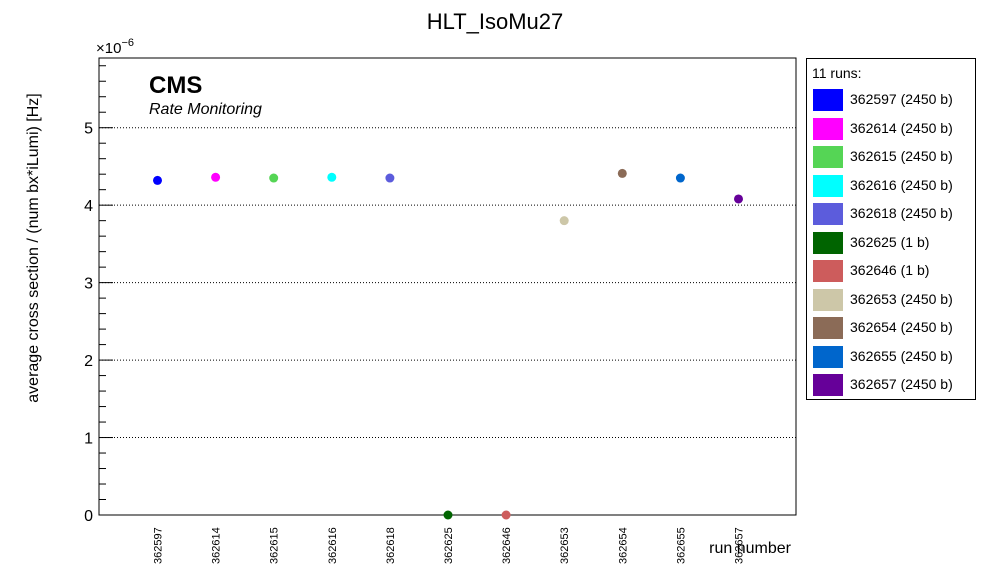 Image resolution: width=996 pixels, height=572 pixels. I want to click on x-tick-label: 362654, so click(623, 545).